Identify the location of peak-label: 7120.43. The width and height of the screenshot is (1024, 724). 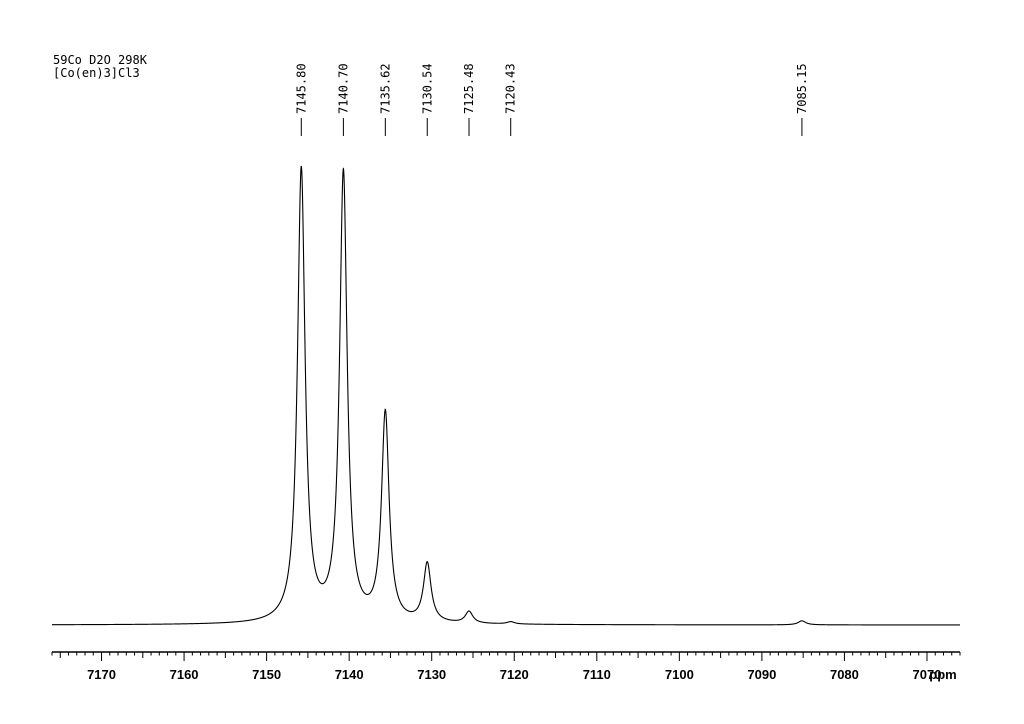
(511, 99).